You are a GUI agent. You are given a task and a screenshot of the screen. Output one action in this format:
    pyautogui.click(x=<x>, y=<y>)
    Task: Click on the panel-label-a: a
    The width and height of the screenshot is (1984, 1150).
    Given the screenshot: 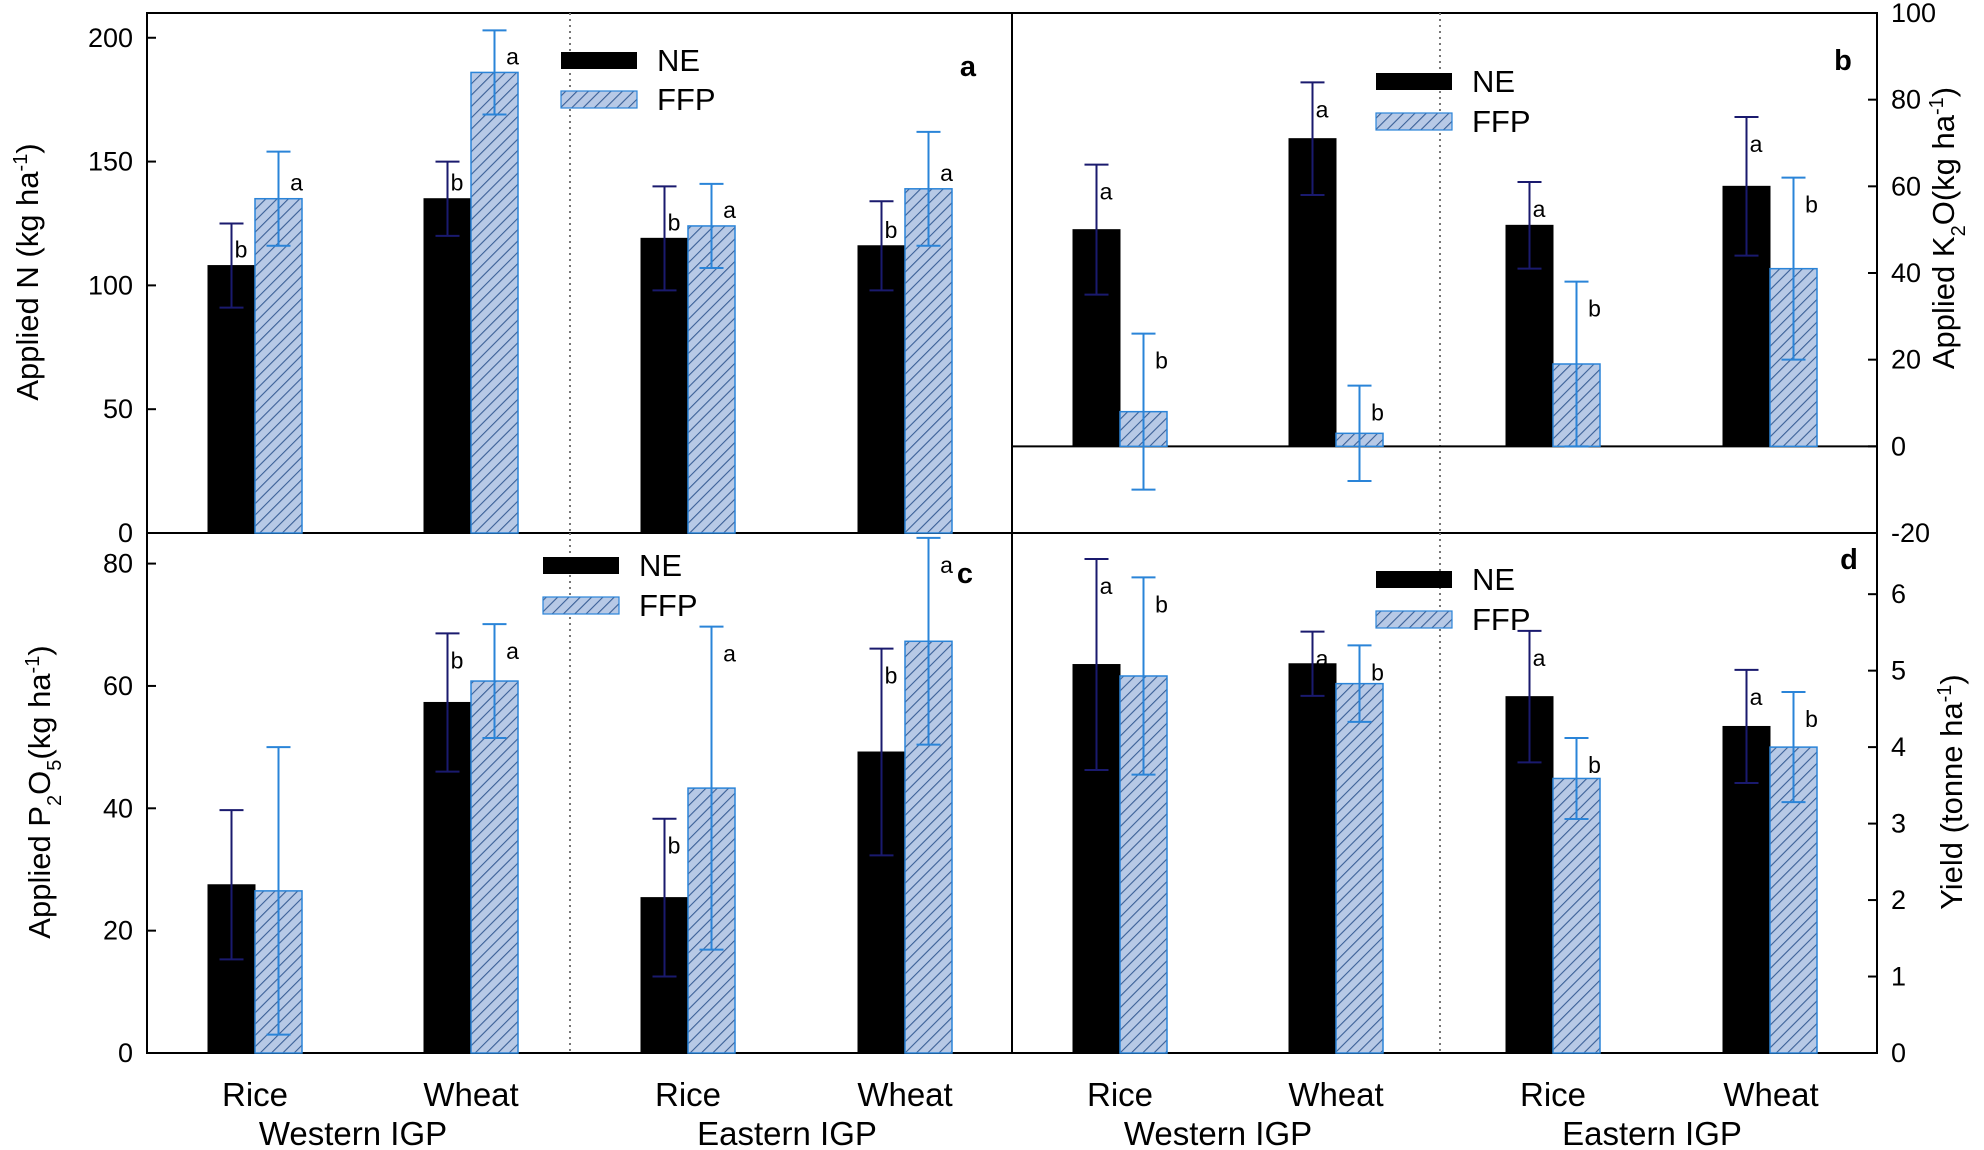 What is the action you would take?
    pyautogui.click(x=968, y=67)
    